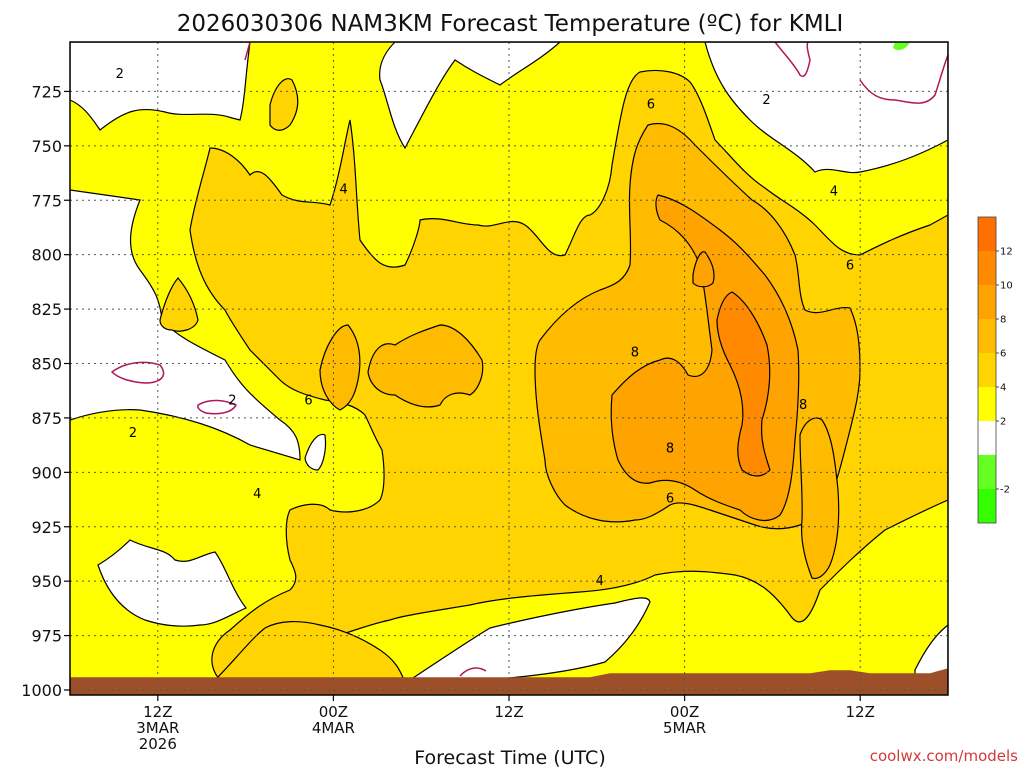 This screenshot has height=768, width=1024. Describe the element at coordinates (247, 51) in the screenshot. I see `freezing-contour-top-left` at that location.